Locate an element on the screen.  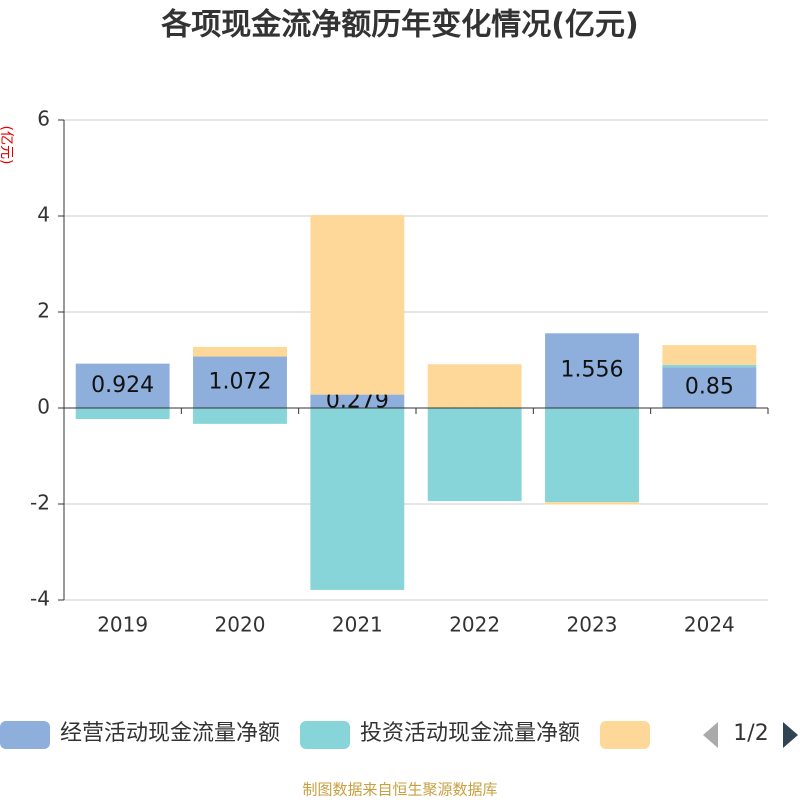
x-tick-label: 2022 is located at coordinates (474, 625).